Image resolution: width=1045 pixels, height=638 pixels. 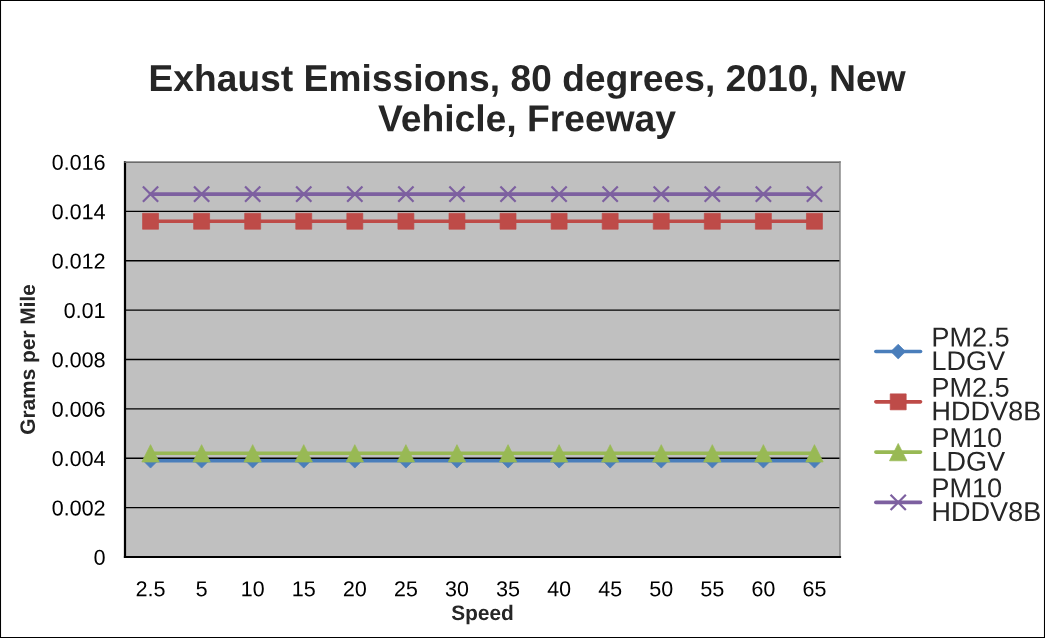 I want to click on y-tick-label: 0.002, so click(x=78, y=508).